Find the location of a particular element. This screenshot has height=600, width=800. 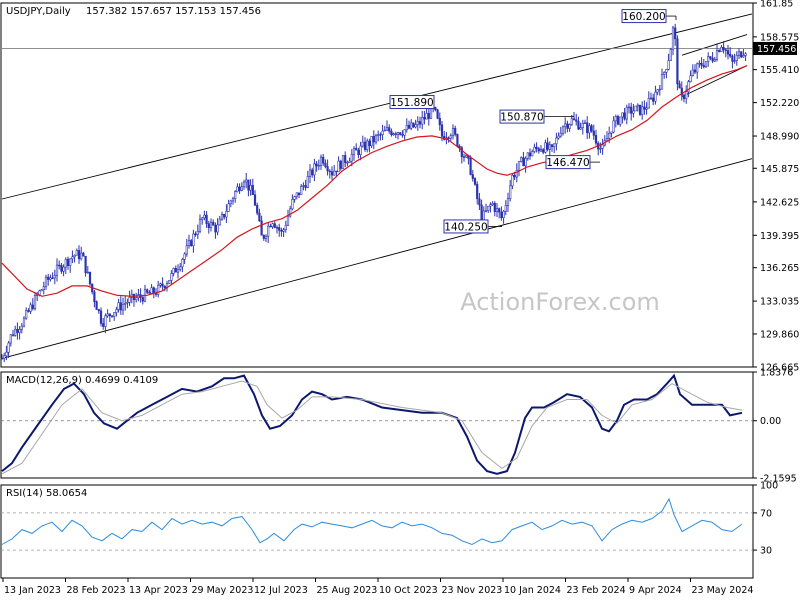

x-tick-label: 29 May 2023 is located at coordinates (223, 590).